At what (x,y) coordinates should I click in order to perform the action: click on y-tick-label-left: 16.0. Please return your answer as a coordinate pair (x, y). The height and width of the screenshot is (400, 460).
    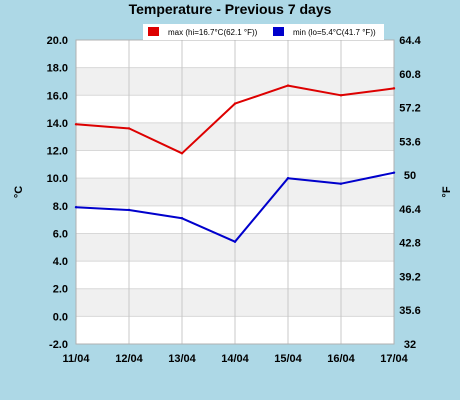
    Looking at the image, I should click on (57, 96).